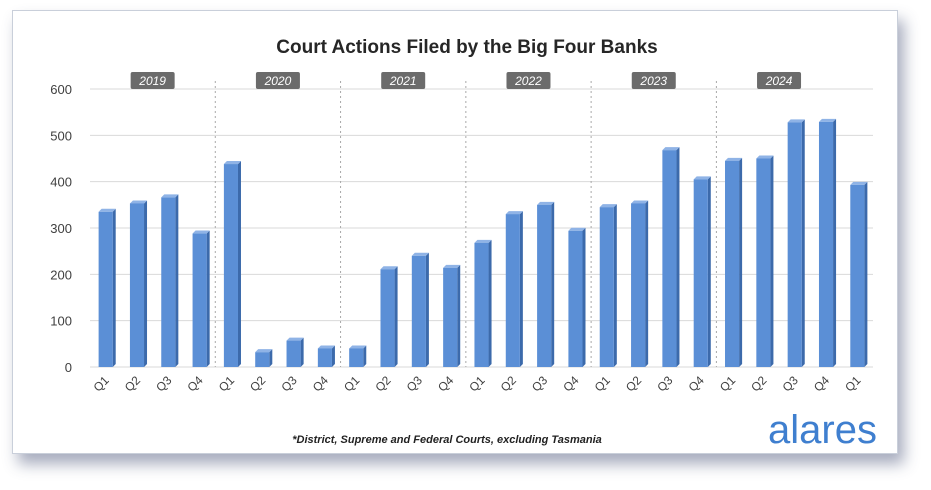 The width and height of the screenshot is (931, 490). I want to click on y-tick-label: 500, so click(61, 135).